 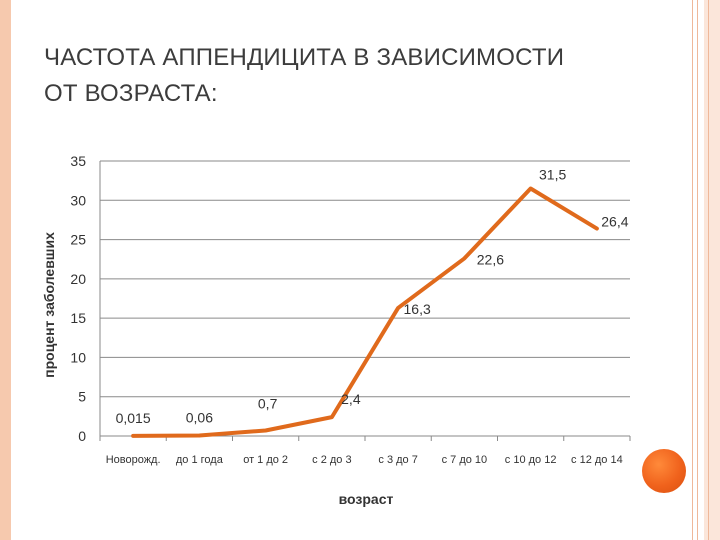 What do you see at coordinates (133, 460) in the screenshot?
I see `x-tick-label: Новорожд.` at bounding box center [133, 460].